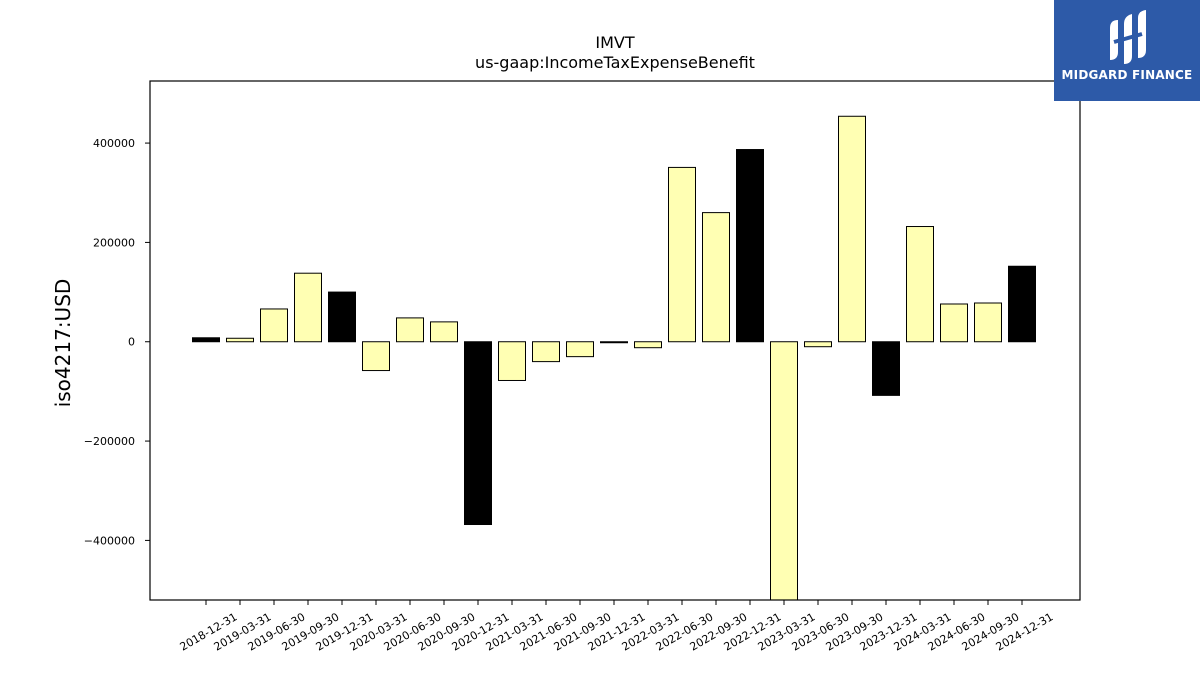  Describe the element at coordinates (1127, 75) in the screenshot. I see `logo-text: MIDGARD FINANCE` at that location.